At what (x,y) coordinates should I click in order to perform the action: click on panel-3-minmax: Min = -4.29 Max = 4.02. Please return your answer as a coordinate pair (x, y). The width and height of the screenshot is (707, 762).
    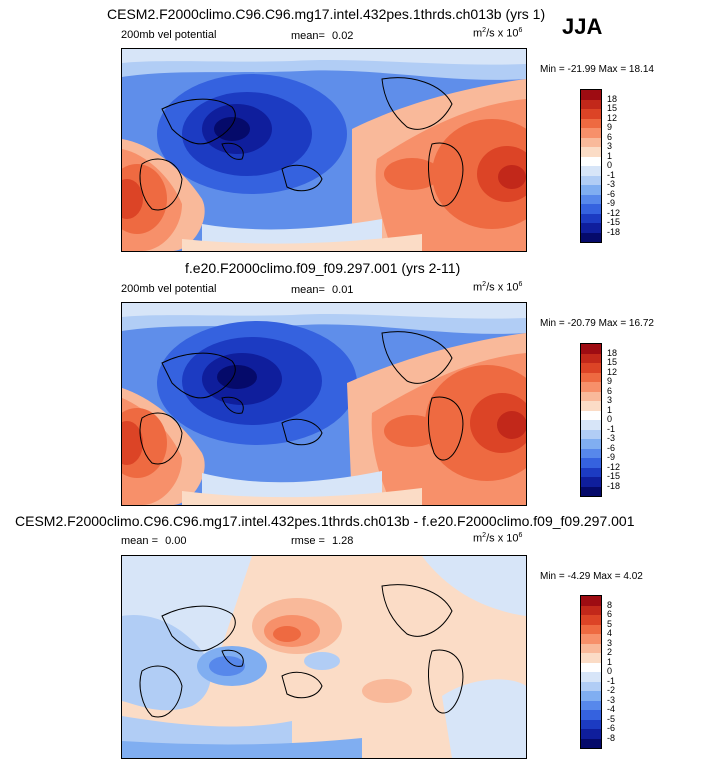
    Looking at the image, I should click on (591, 576).